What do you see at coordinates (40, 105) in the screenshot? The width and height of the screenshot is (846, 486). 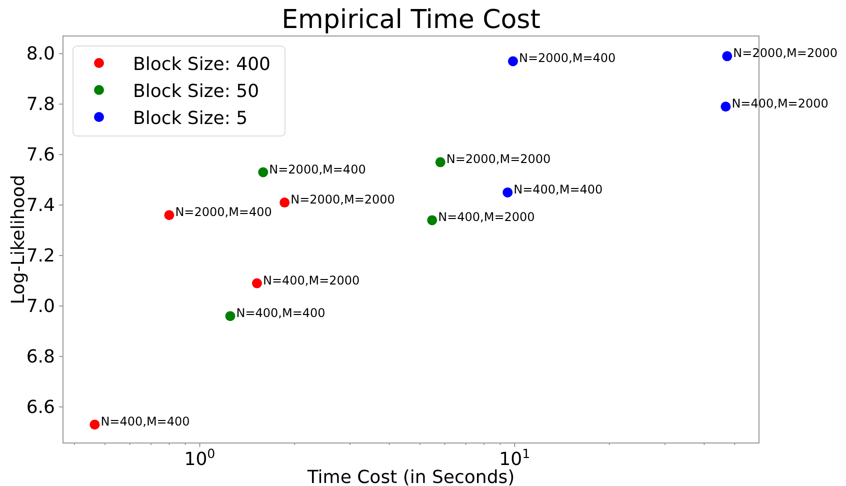 I see `y-tick-label: 7.8` at bounding box center [40, 105].